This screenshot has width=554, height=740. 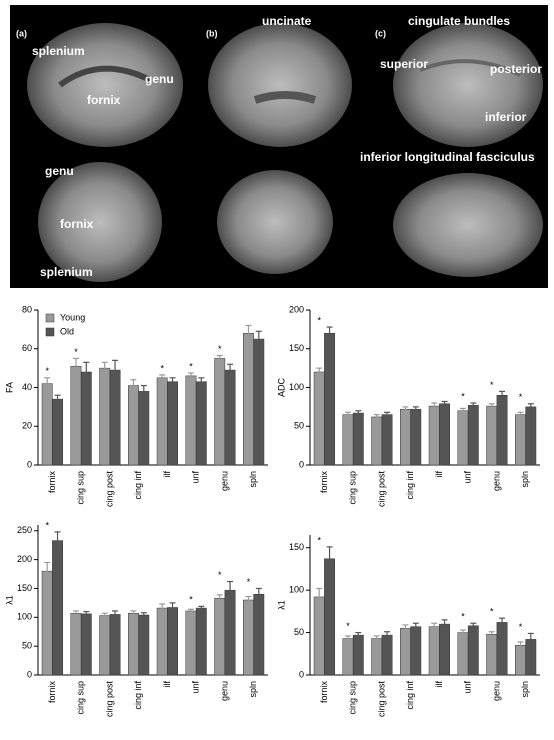 What do you see at coordinates (380, 33) in the screenshot?
I see `panel-label: (c)` at bounding box center [380, 33].